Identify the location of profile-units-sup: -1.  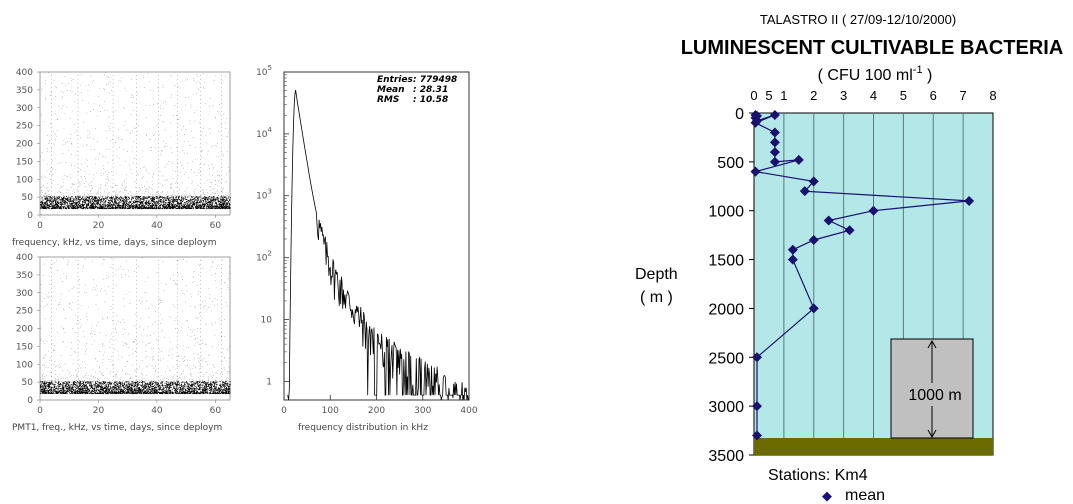
(918, 70).